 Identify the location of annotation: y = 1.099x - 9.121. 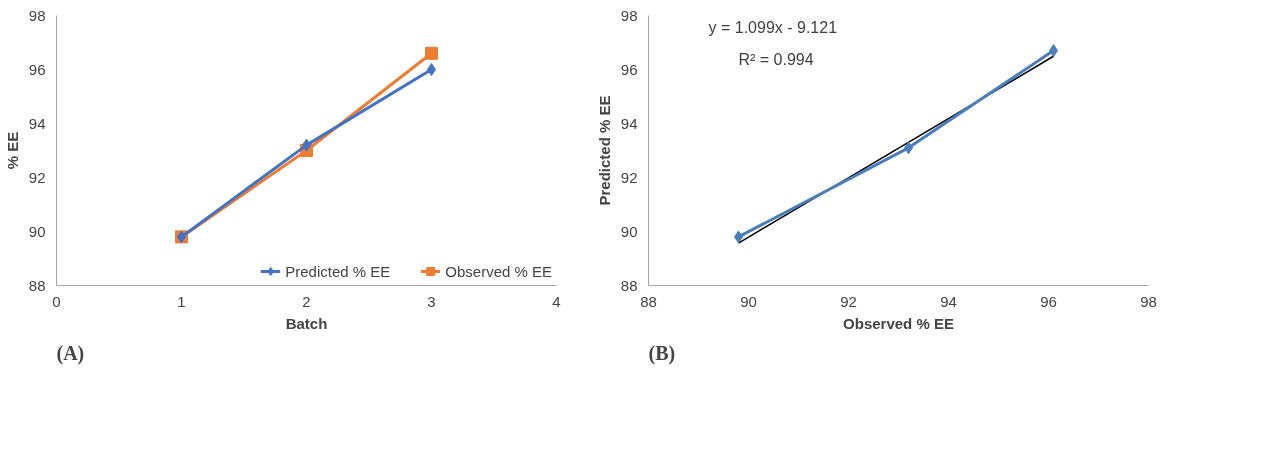
(773, 27).